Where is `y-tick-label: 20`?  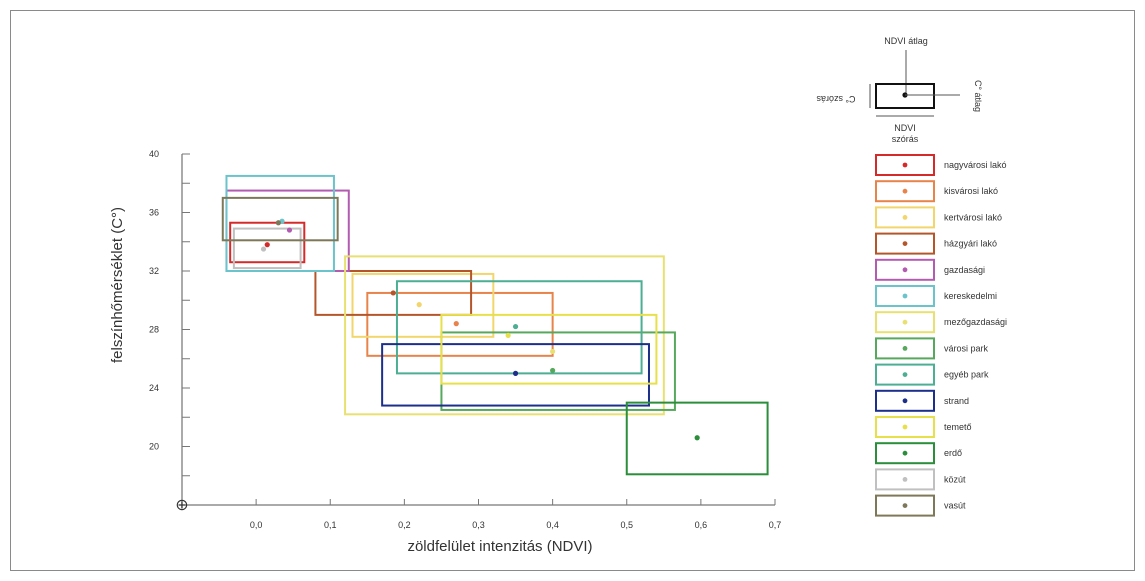 y-tick-label: 20 is located at coordinates (154, 447).